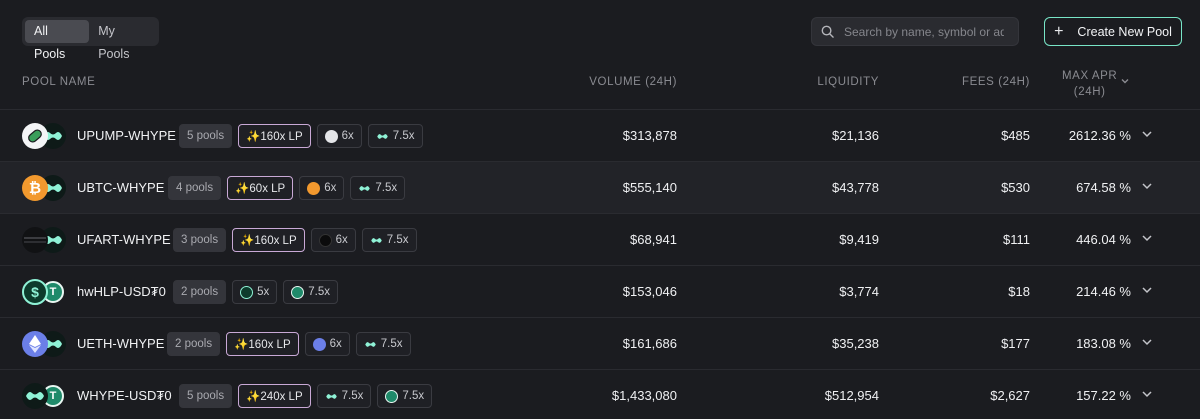 This screenshot has height=419, width=1200. I want to click on search-box, so click(915, 31).